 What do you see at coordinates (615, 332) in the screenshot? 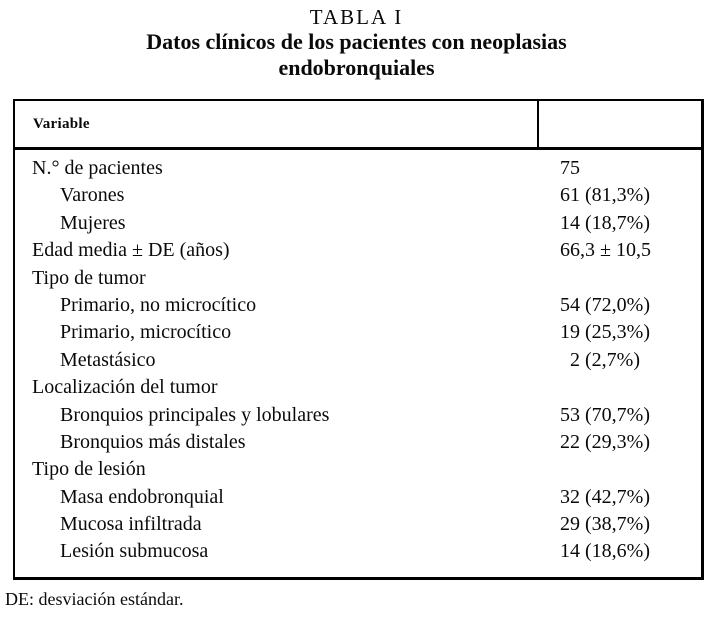
I see `row-value-detail: (25,3%)` at bounding box center [615, 332].